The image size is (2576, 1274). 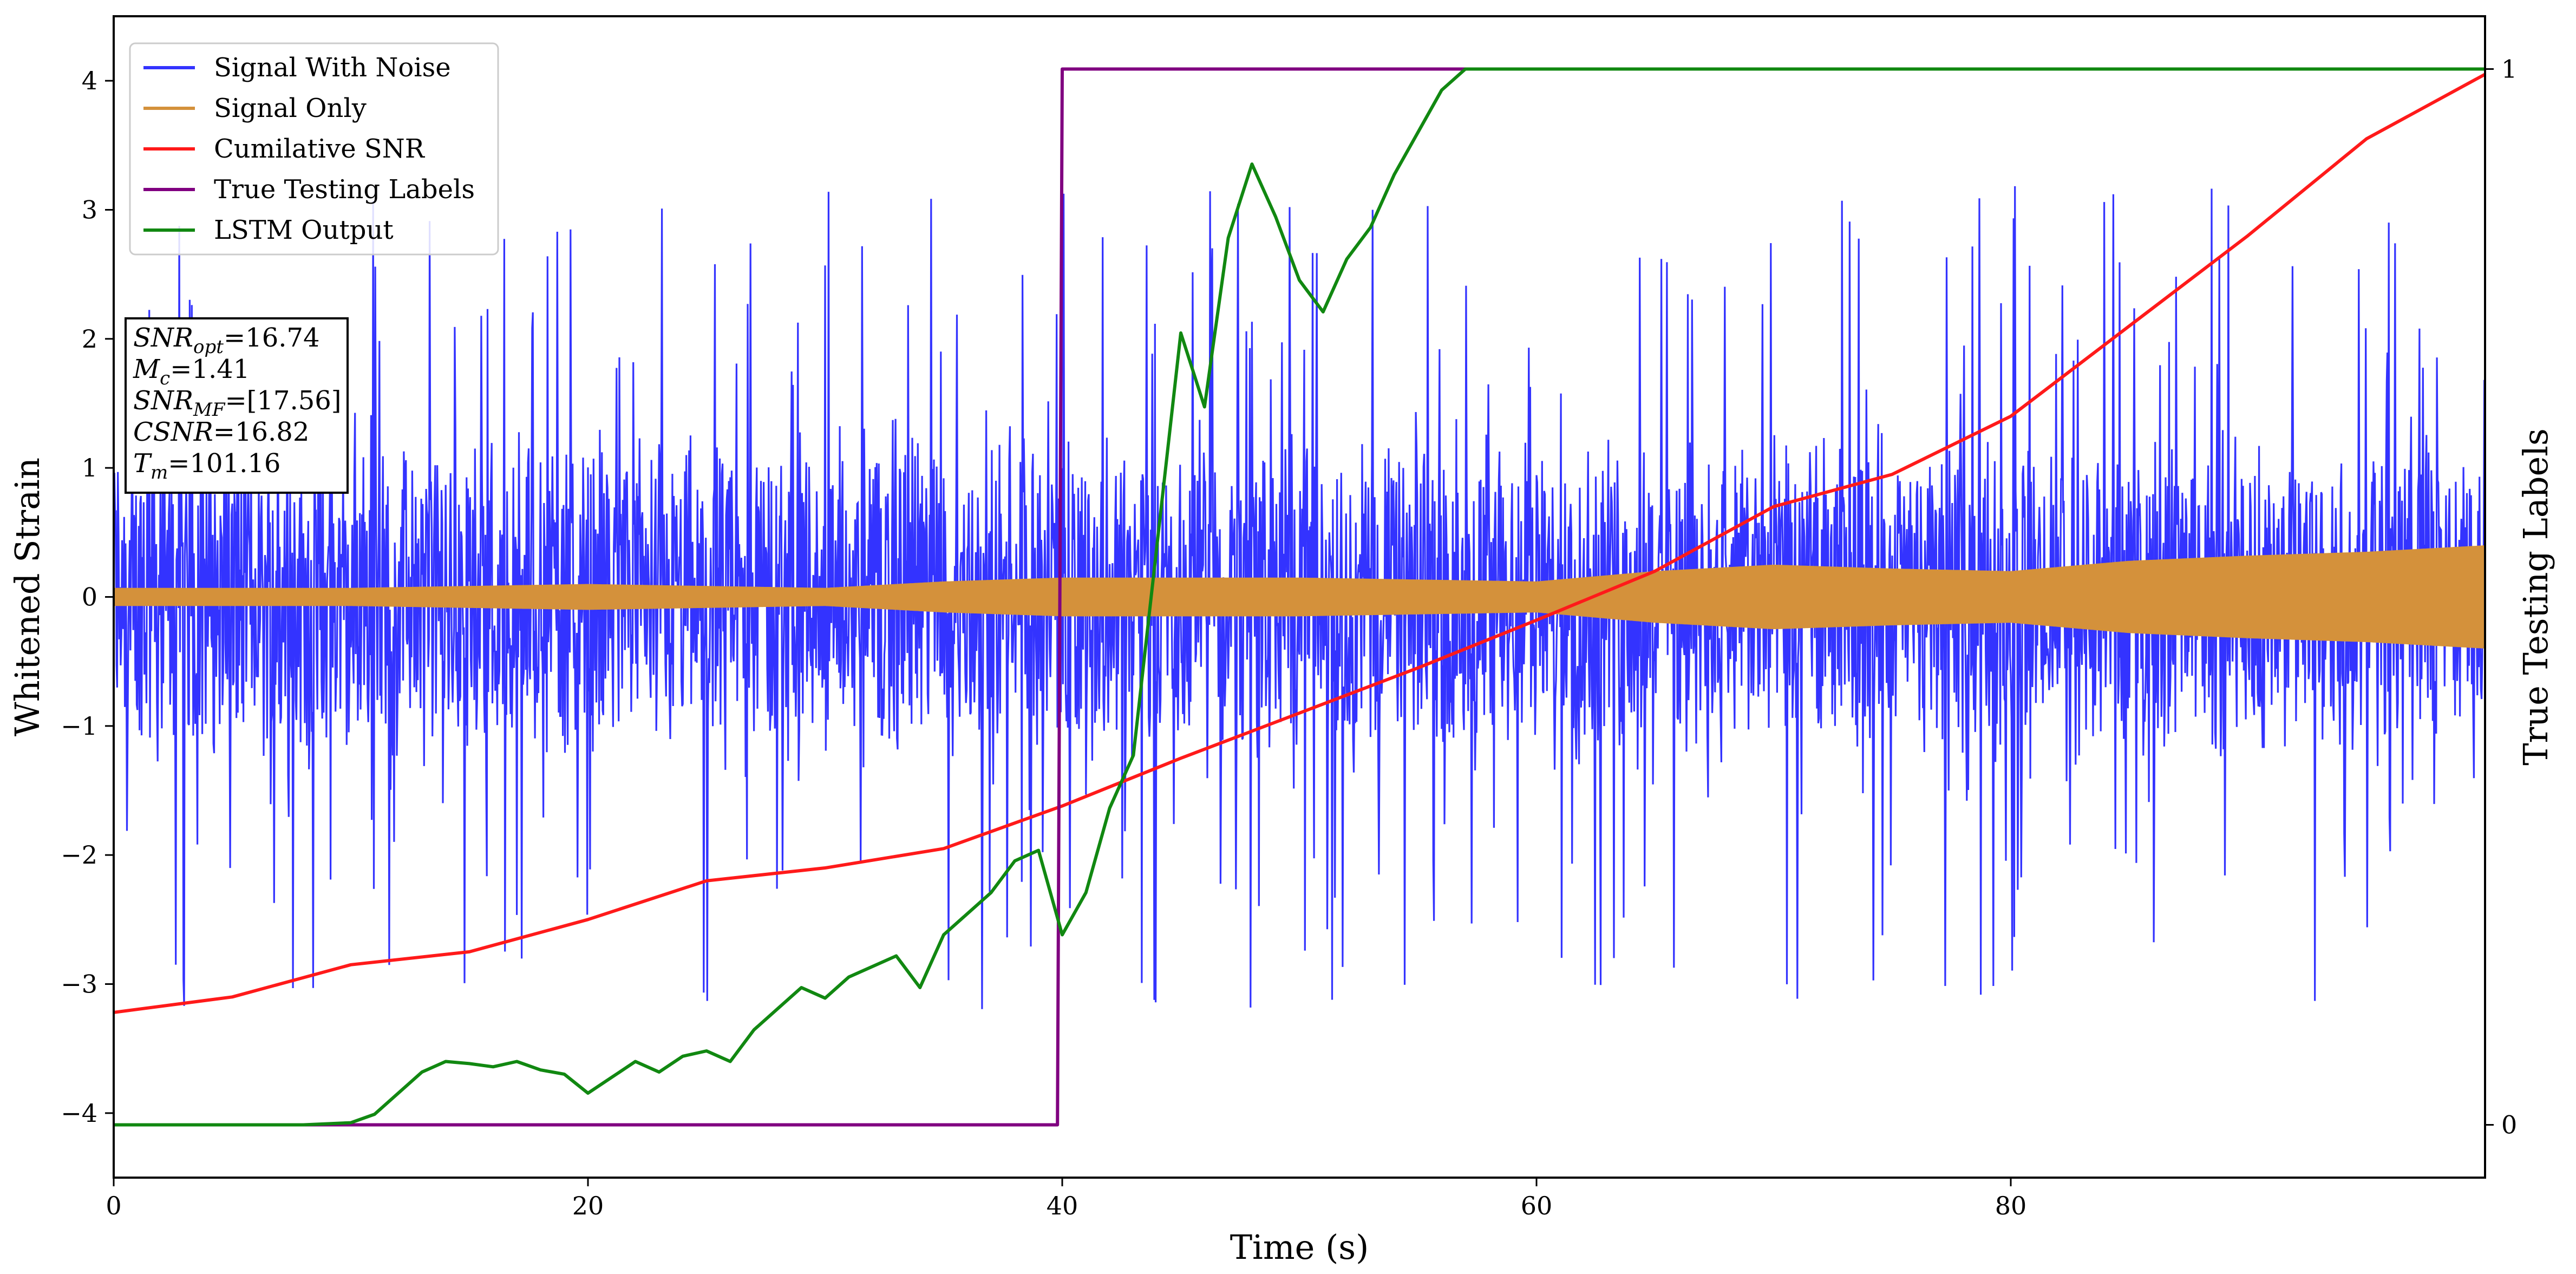 I want to click on y-tick-label: 4, so click(x=90, y=80).